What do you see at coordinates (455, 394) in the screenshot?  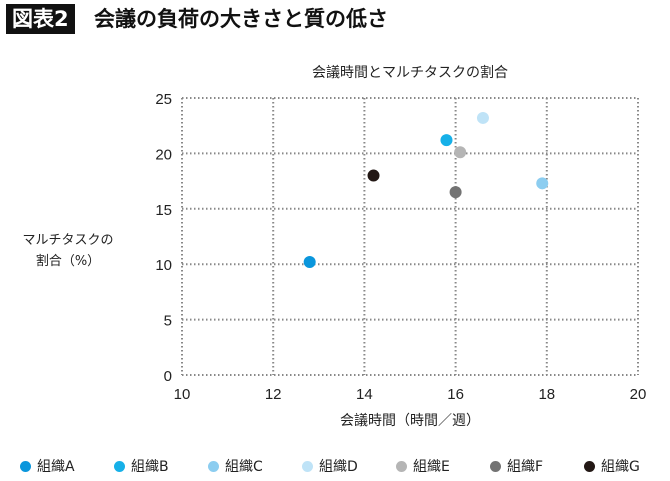 I see `x-tick-label: 16` at bounding box center [455, 394].